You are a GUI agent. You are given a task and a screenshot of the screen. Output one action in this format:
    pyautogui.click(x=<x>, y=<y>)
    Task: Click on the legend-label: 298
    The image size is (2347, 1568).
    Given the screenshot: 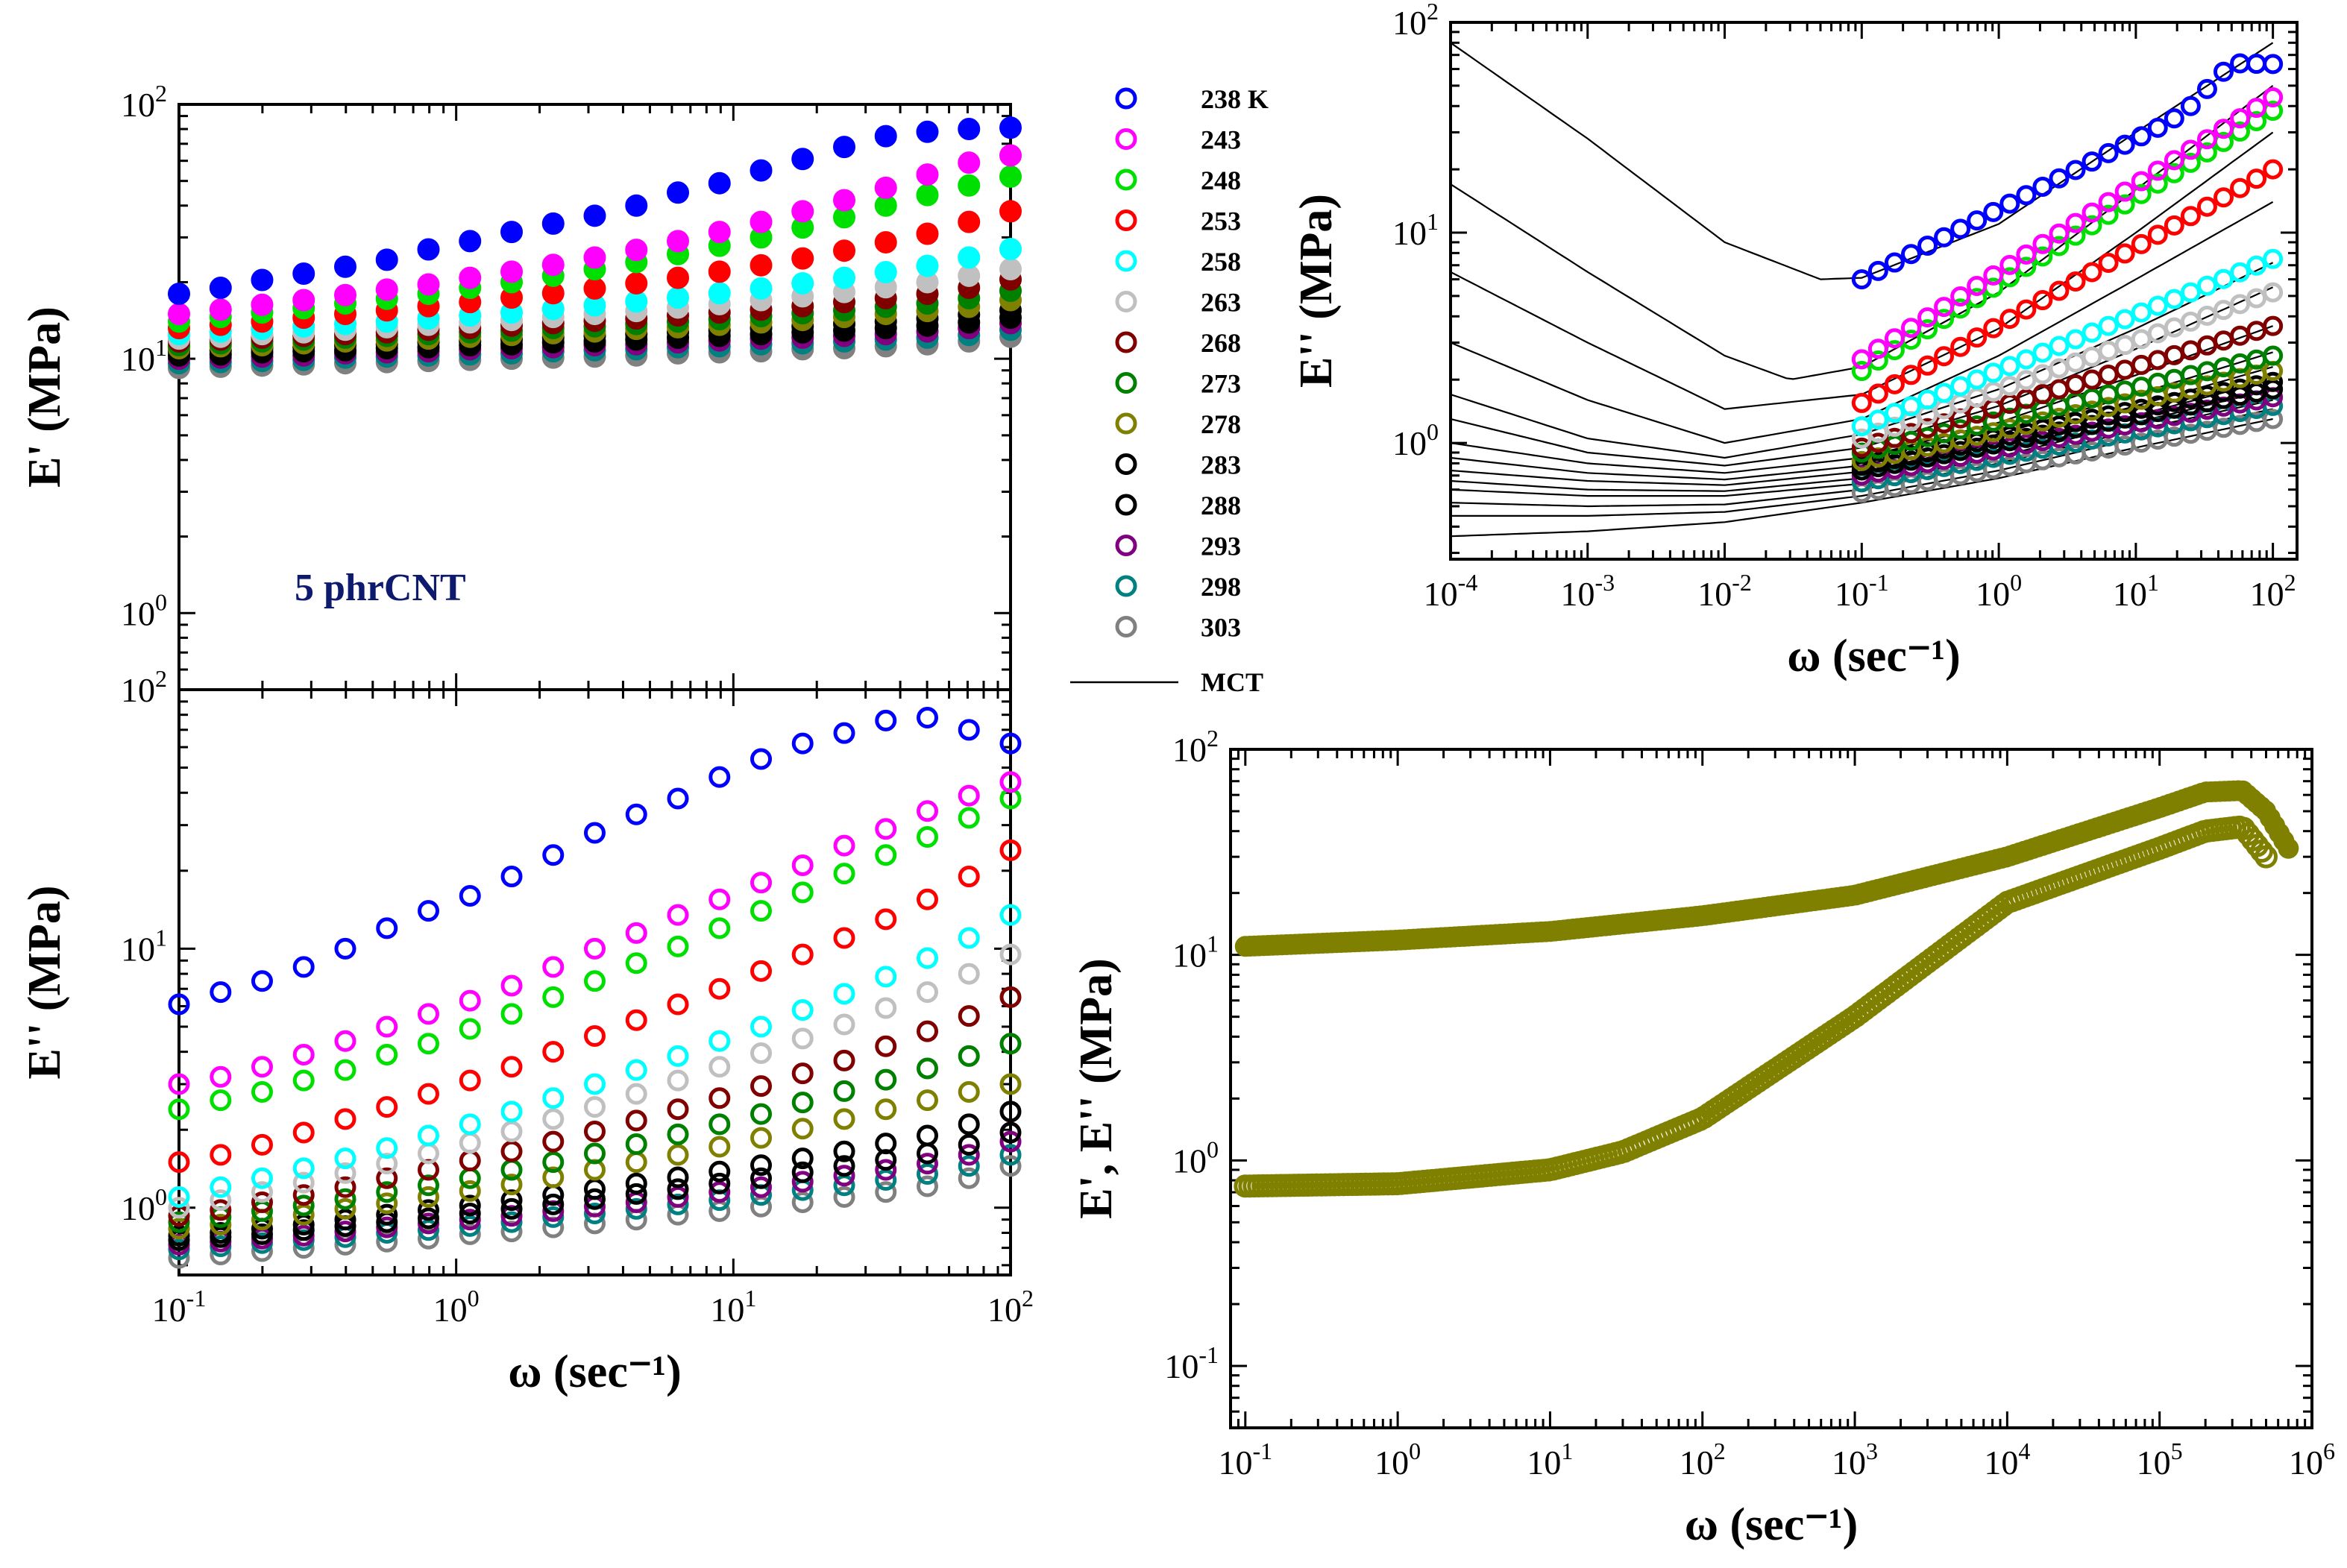 What is the action you would take?
    pyautogui.click(x=1221, y=587)
    